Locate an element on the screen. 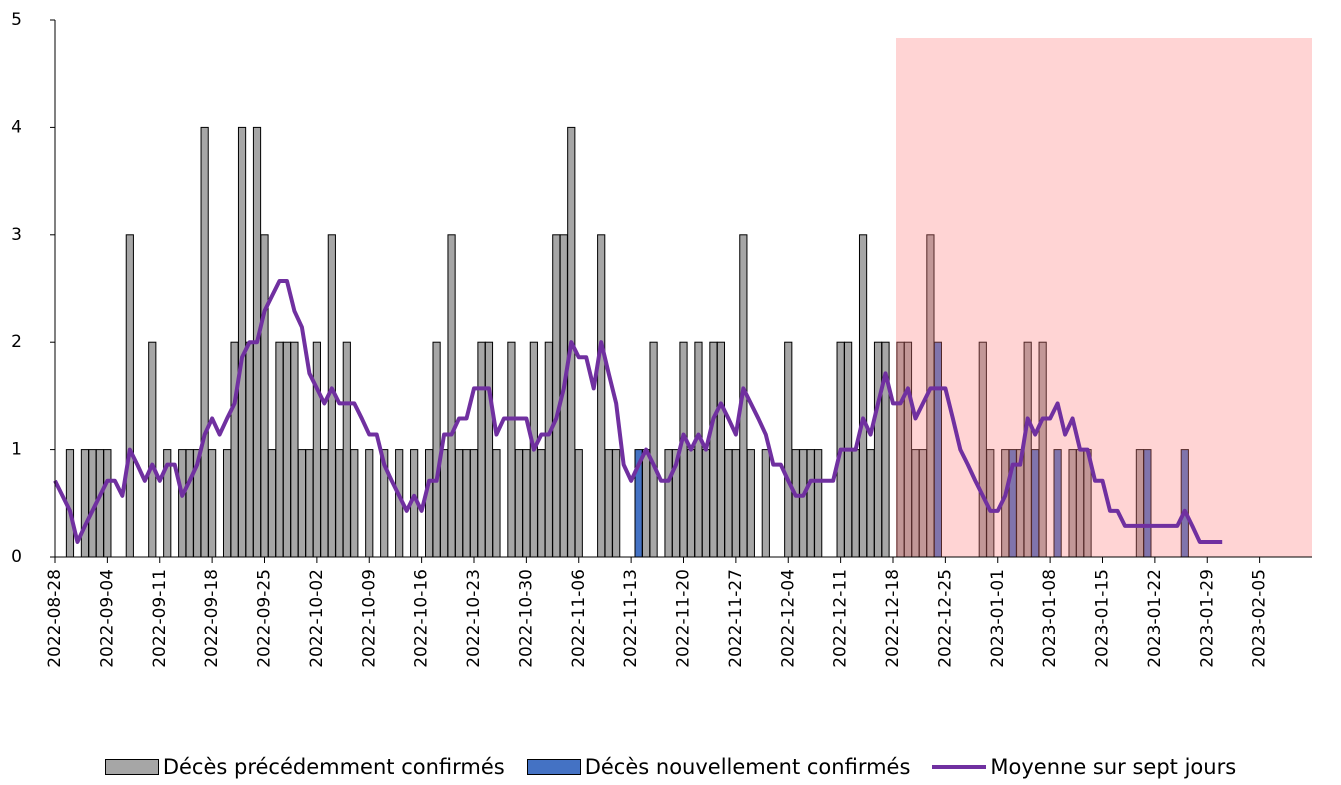 Image resolution: width=1341 pixels, height=785 pixels. x-tick-label: 2023-01-29 is located at coordinates (1207, 618).